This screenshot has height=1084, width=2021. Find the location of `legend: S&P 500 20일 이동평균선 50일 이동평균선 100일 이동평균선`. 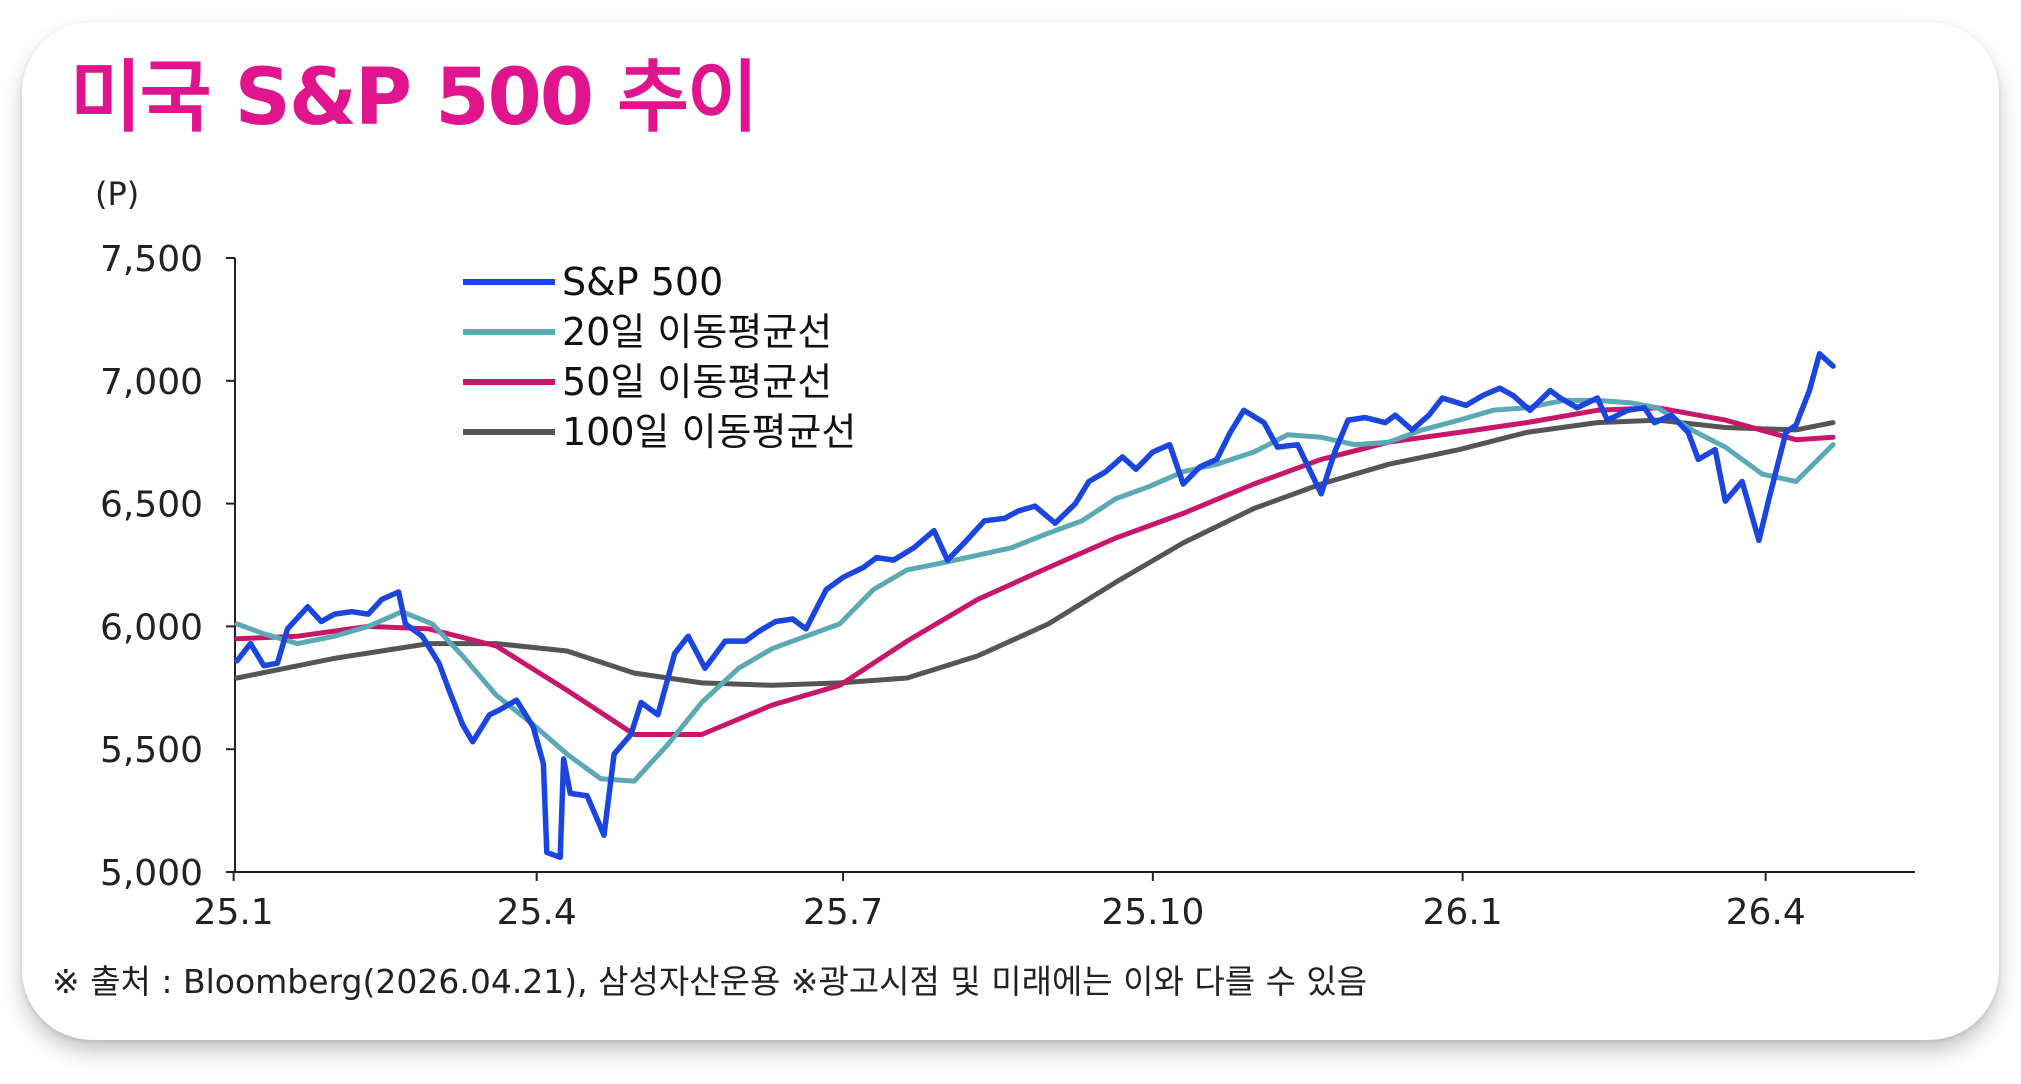

legend: S&P 500 20일 이동평균선 50일 이동평균선 100일 이동평균선 is located at coordinates (659, 357).